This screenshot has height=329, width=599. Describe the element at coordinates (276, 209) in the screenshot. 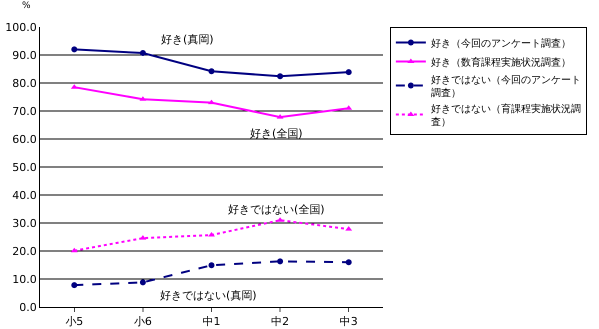

I see `annotation: 好きではない(全国)` at that location.